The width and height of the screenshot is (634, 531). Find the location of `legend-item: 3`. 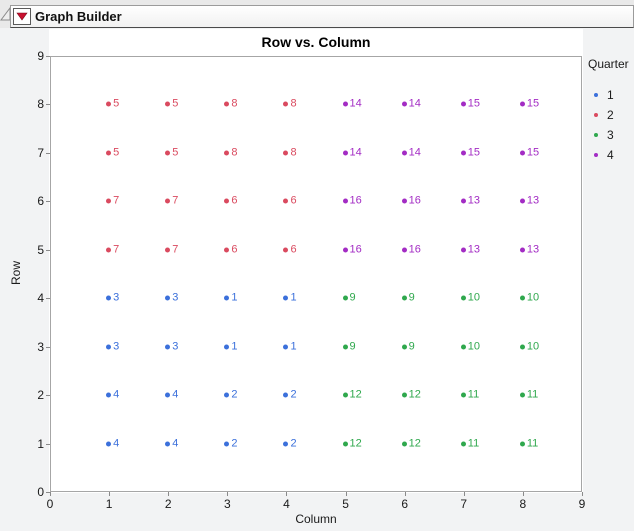

legend-item: 3 is located at coordinates (608, 135).